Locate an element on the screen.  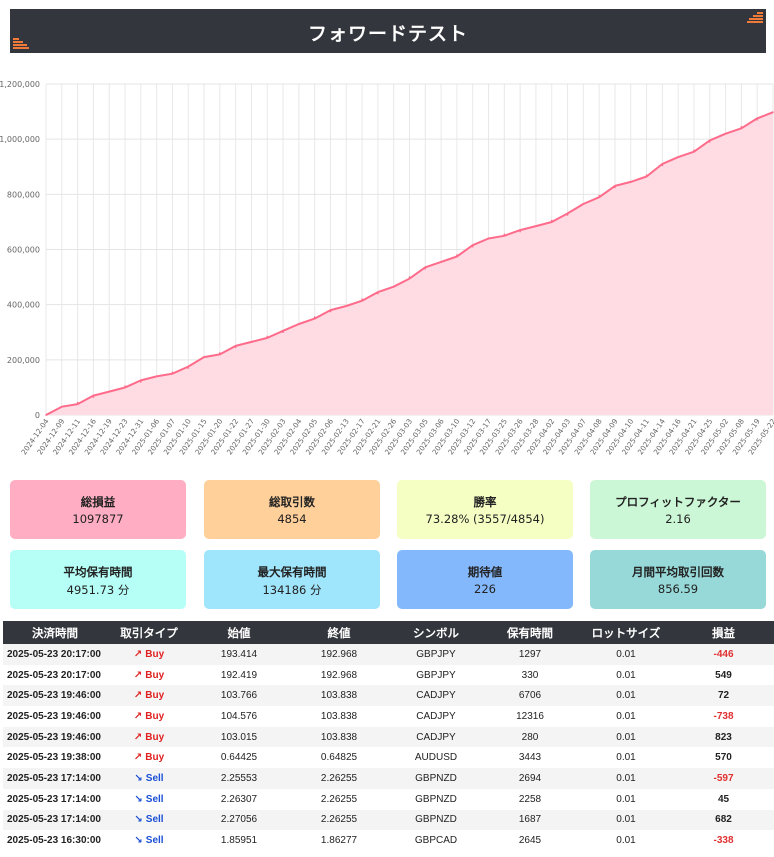
cell-profit-loss: 45 is located at coordinates (723, 799).